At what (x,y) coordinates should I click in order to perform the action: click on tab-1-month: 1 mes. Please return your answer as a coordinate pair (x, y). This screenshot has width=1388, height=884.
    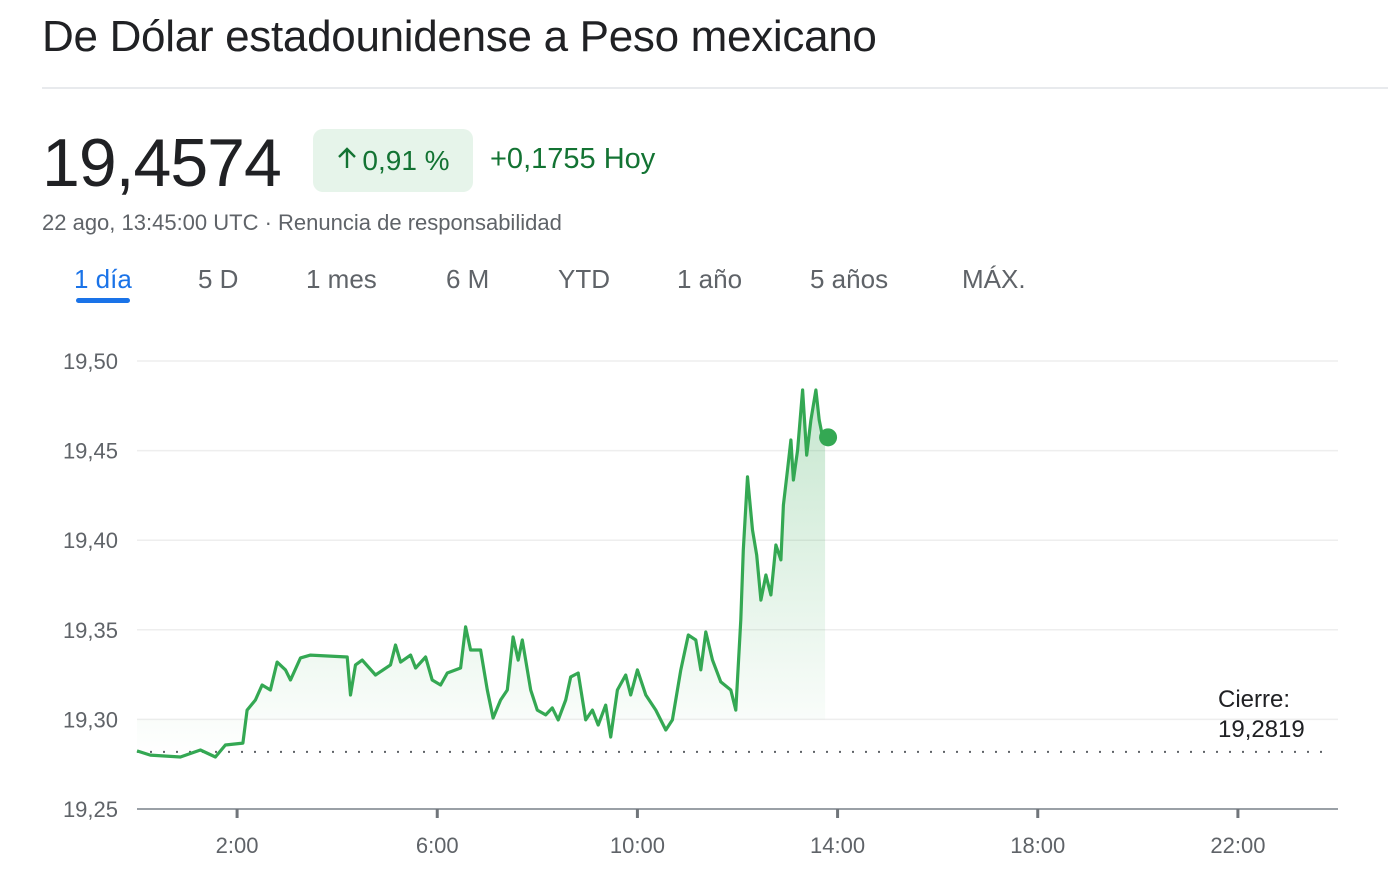
    Looking at the image, I should click on (341, 279).